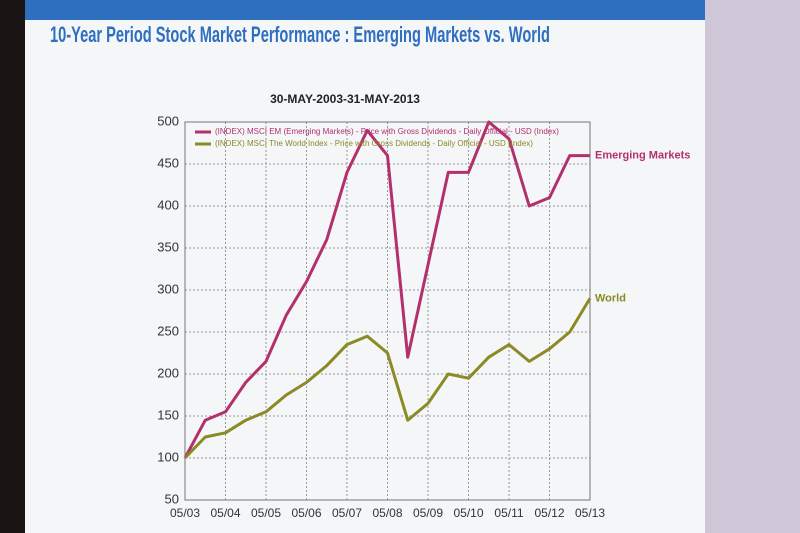  What do you see at coordinates (590, 513) in the screenshot?
I see `x-tick-label: 05/13` at bounding box center [590, 513].